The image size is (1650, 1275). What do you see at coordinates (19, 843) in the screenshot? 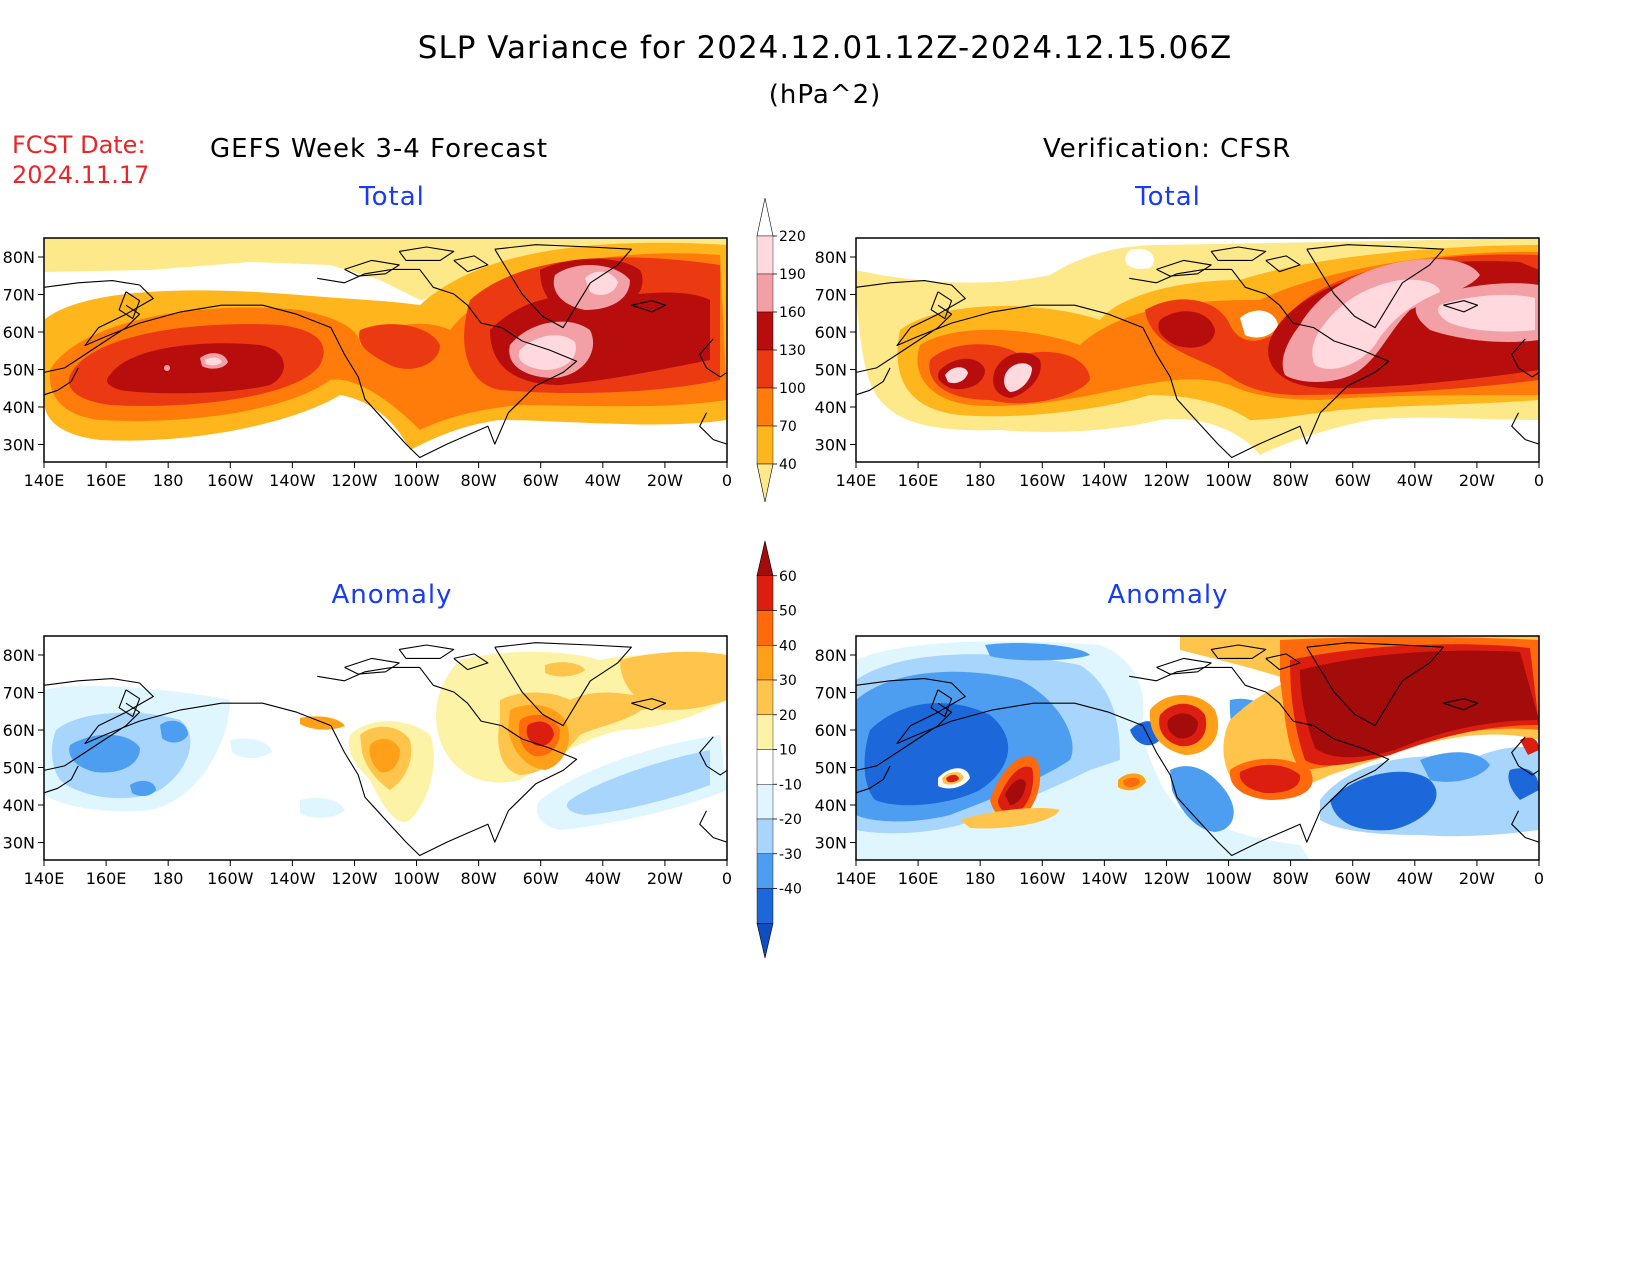
I see `lat-tick-label-bl: 30N` at bounding box center [19, 843].